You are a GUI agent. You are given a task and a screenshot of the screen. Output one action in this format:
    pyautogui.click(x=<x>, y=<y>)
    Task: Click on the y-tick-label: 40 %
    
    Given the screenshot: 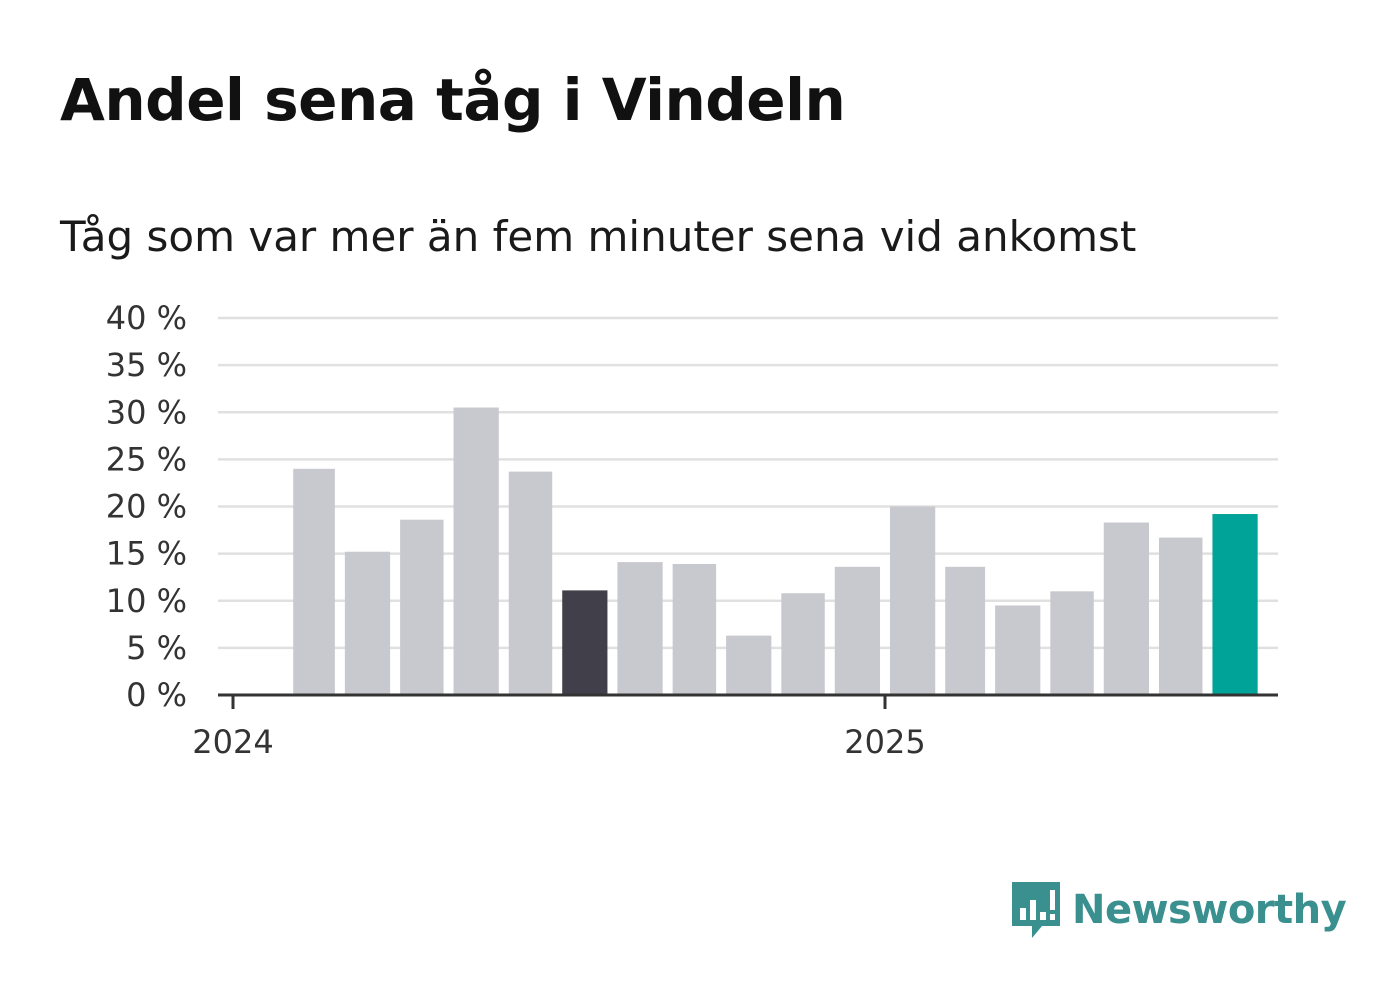 What is the action you would take?
    pyautogui.click(x=146, y=318)
    